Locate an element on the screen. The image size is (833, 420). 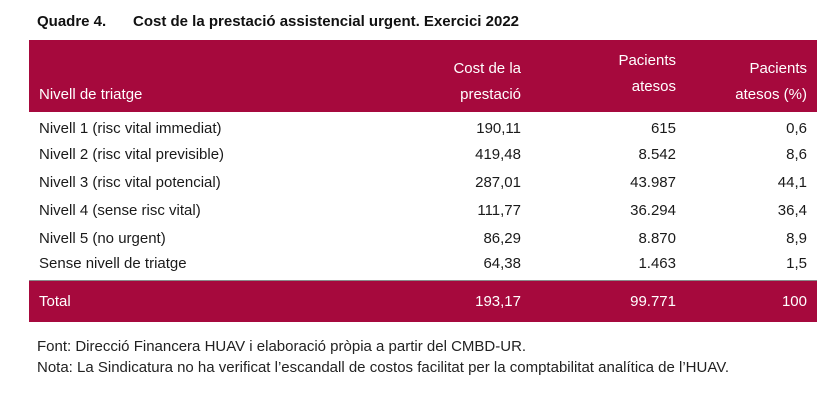
header-triage-level: Nivell de triatge is located at coordinates (179, 76).